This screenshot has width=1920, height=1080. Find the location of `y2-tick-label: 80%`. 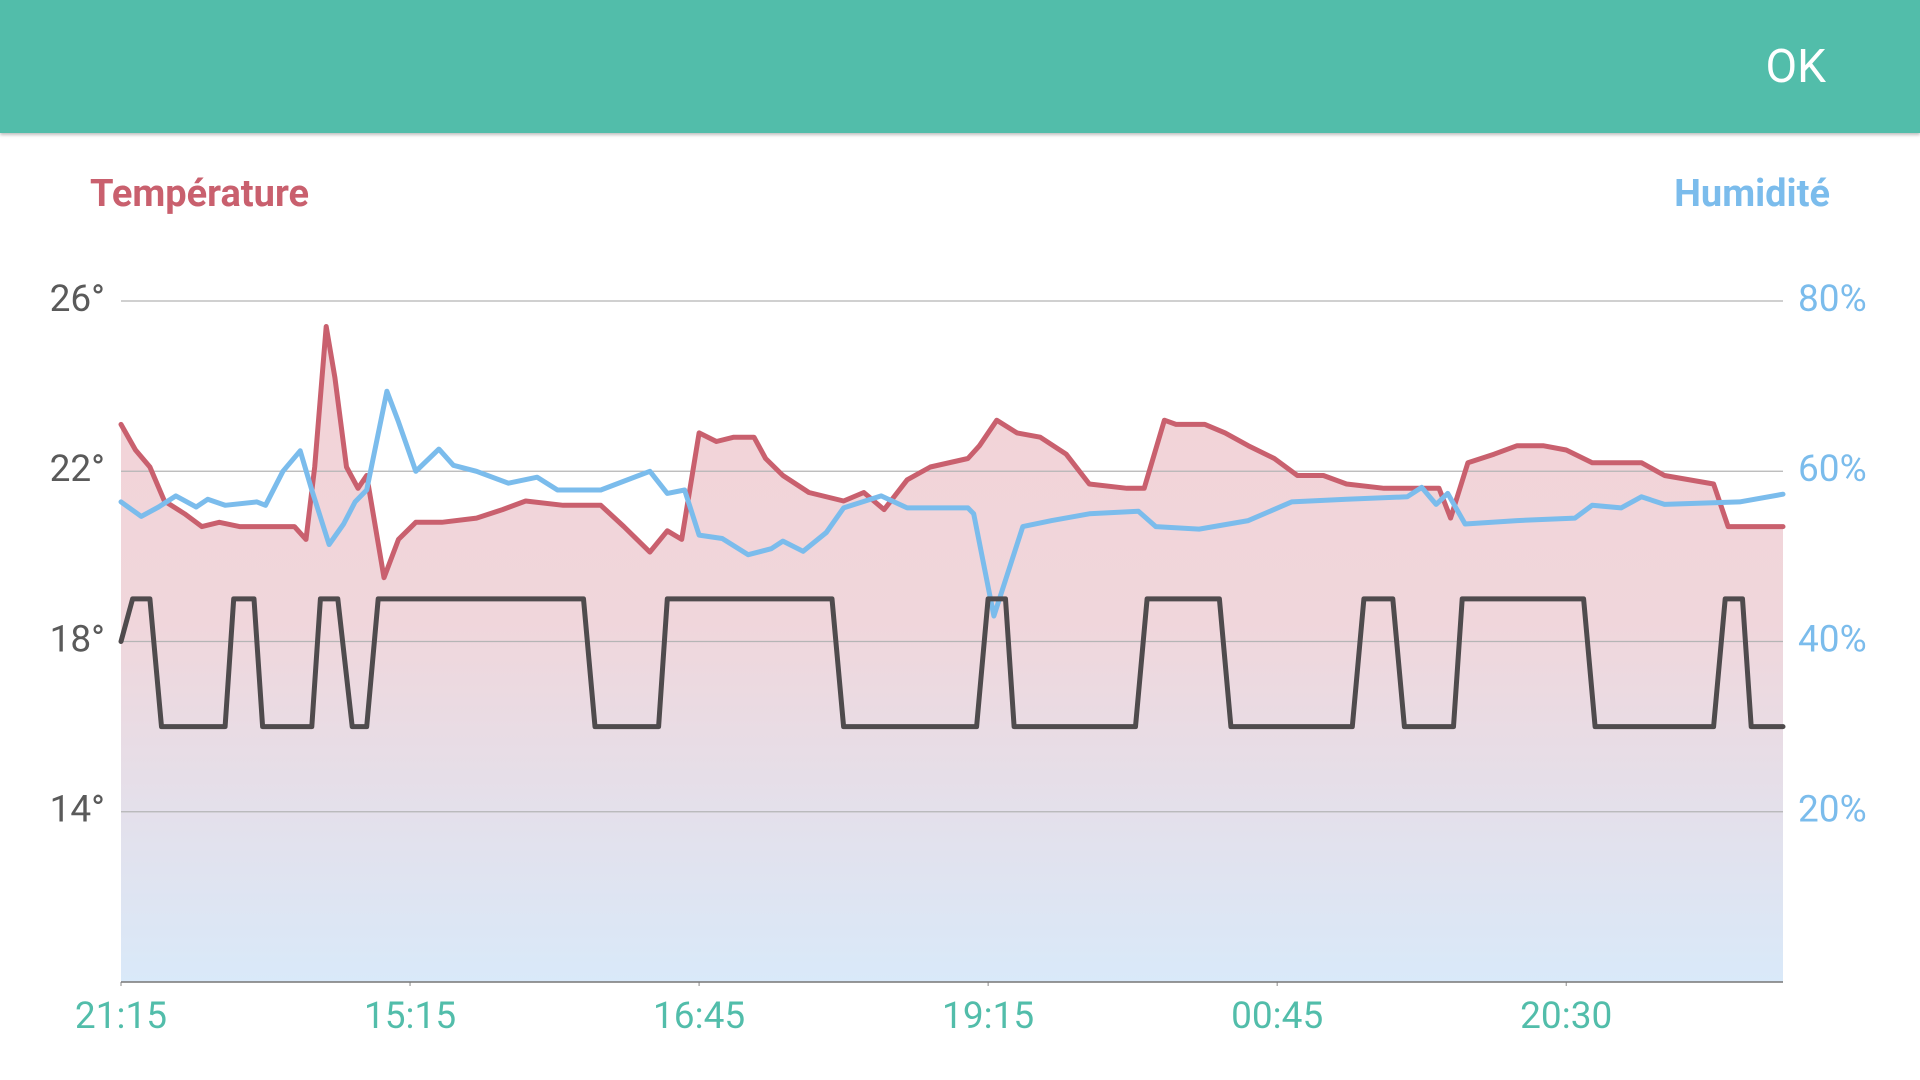

y2-tick-label: 80% is located at coordinates (1832, 299).